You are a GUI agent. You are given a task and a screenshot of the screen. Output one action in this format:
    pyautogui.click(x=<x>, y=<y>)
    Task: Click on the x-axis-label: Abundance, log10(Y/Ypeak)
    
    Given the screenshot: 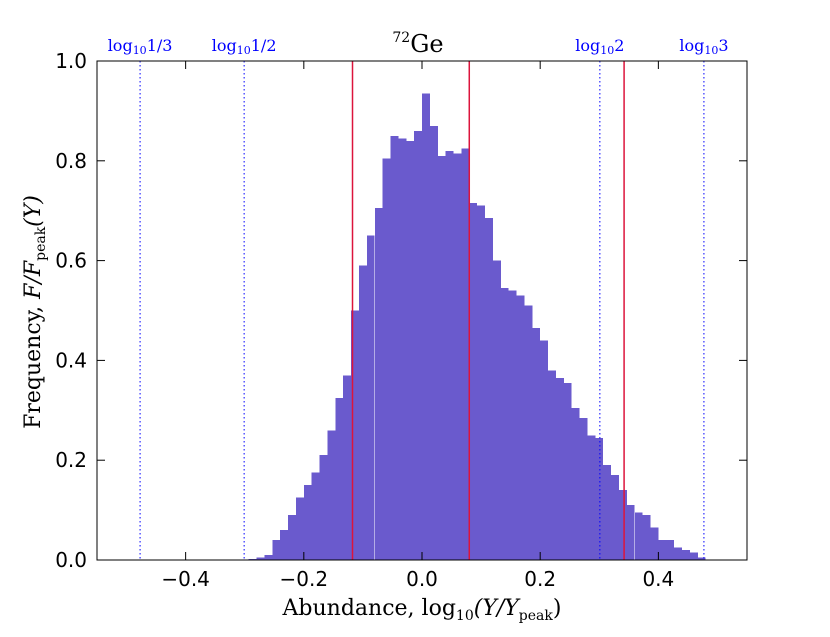 What is the action you would take?
    pyautogui.click(x=422, y=610)
    